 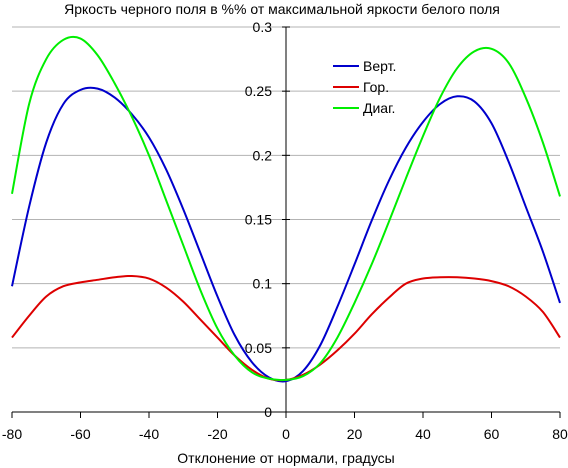 I want to click on x-tick-label: 60, so click(x=492, y=434).